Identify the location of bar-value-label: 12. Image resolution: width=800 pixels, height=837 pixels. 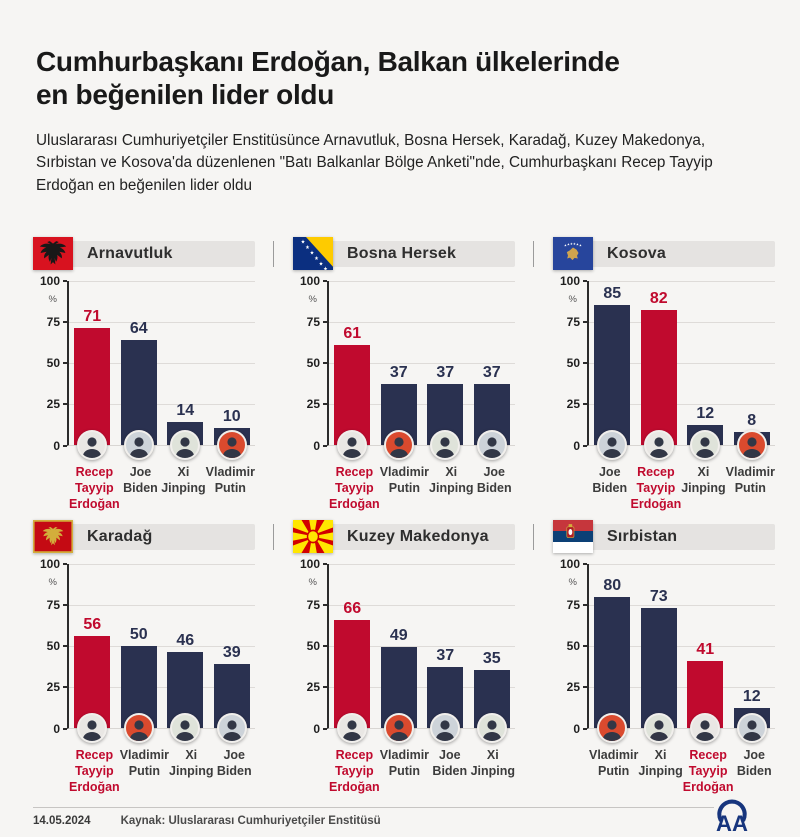
(751, 697).